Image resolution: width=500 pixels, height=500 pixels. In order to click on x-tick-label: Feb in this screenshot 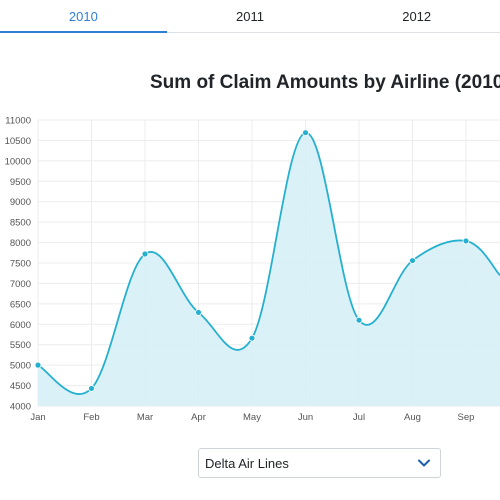, I will do `click(91, 417)`.